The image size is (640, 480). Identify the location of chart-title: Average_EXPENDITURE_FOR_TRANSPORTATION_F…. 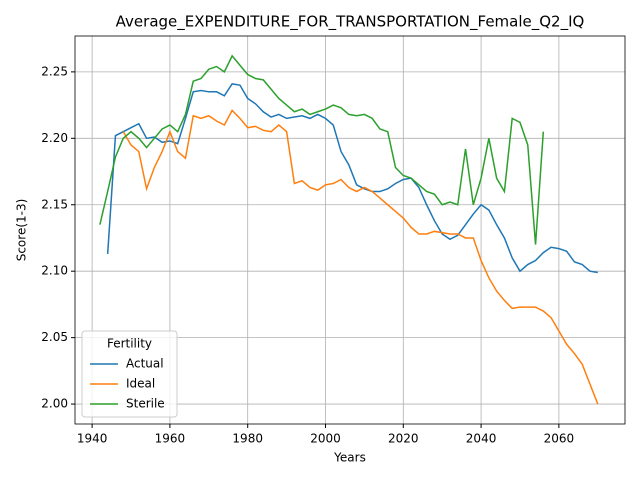
(350, 22).